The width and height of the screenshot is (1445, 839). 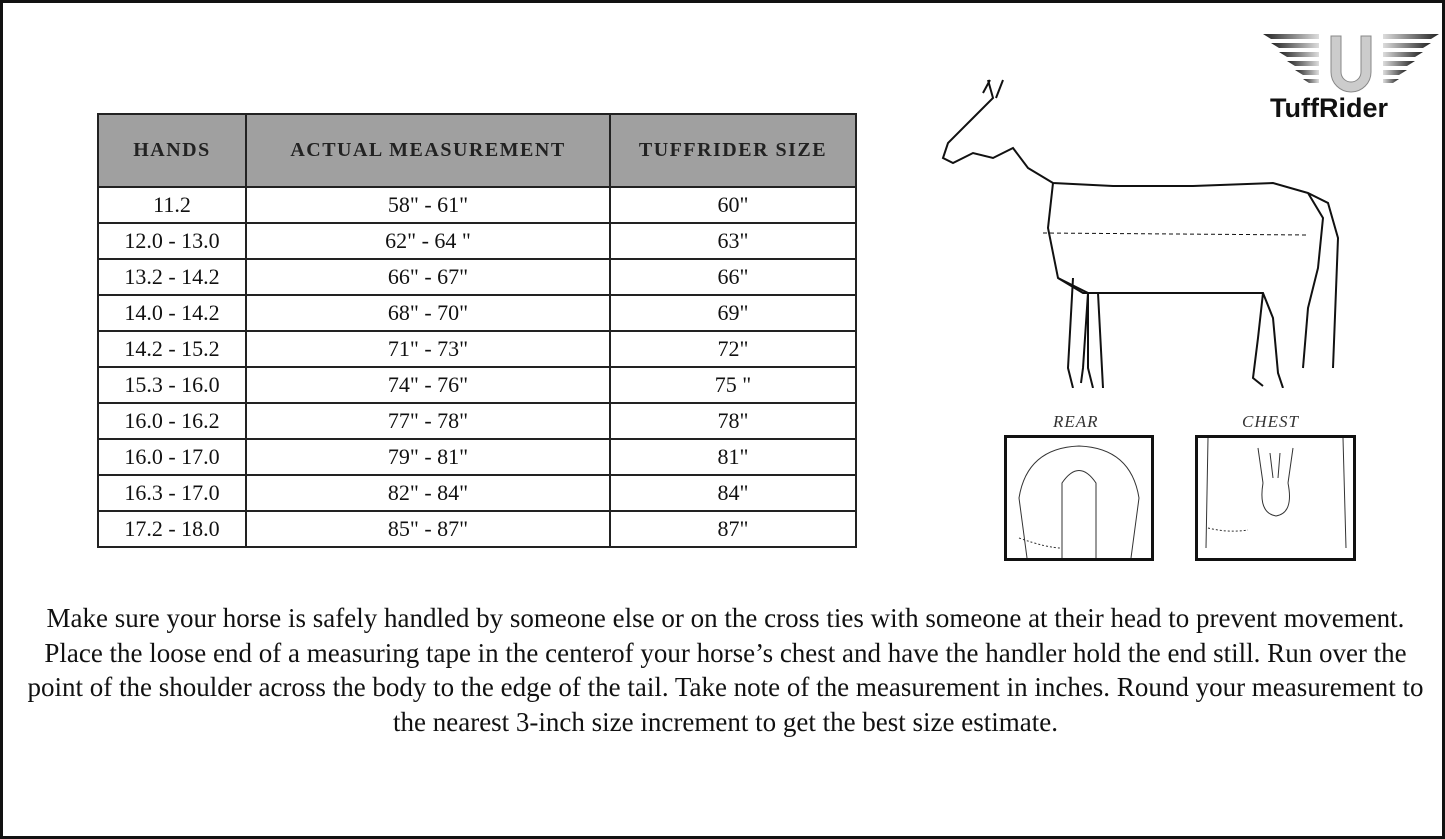 I want to click on rear-label: REAR, so click(x=1076, y=421).